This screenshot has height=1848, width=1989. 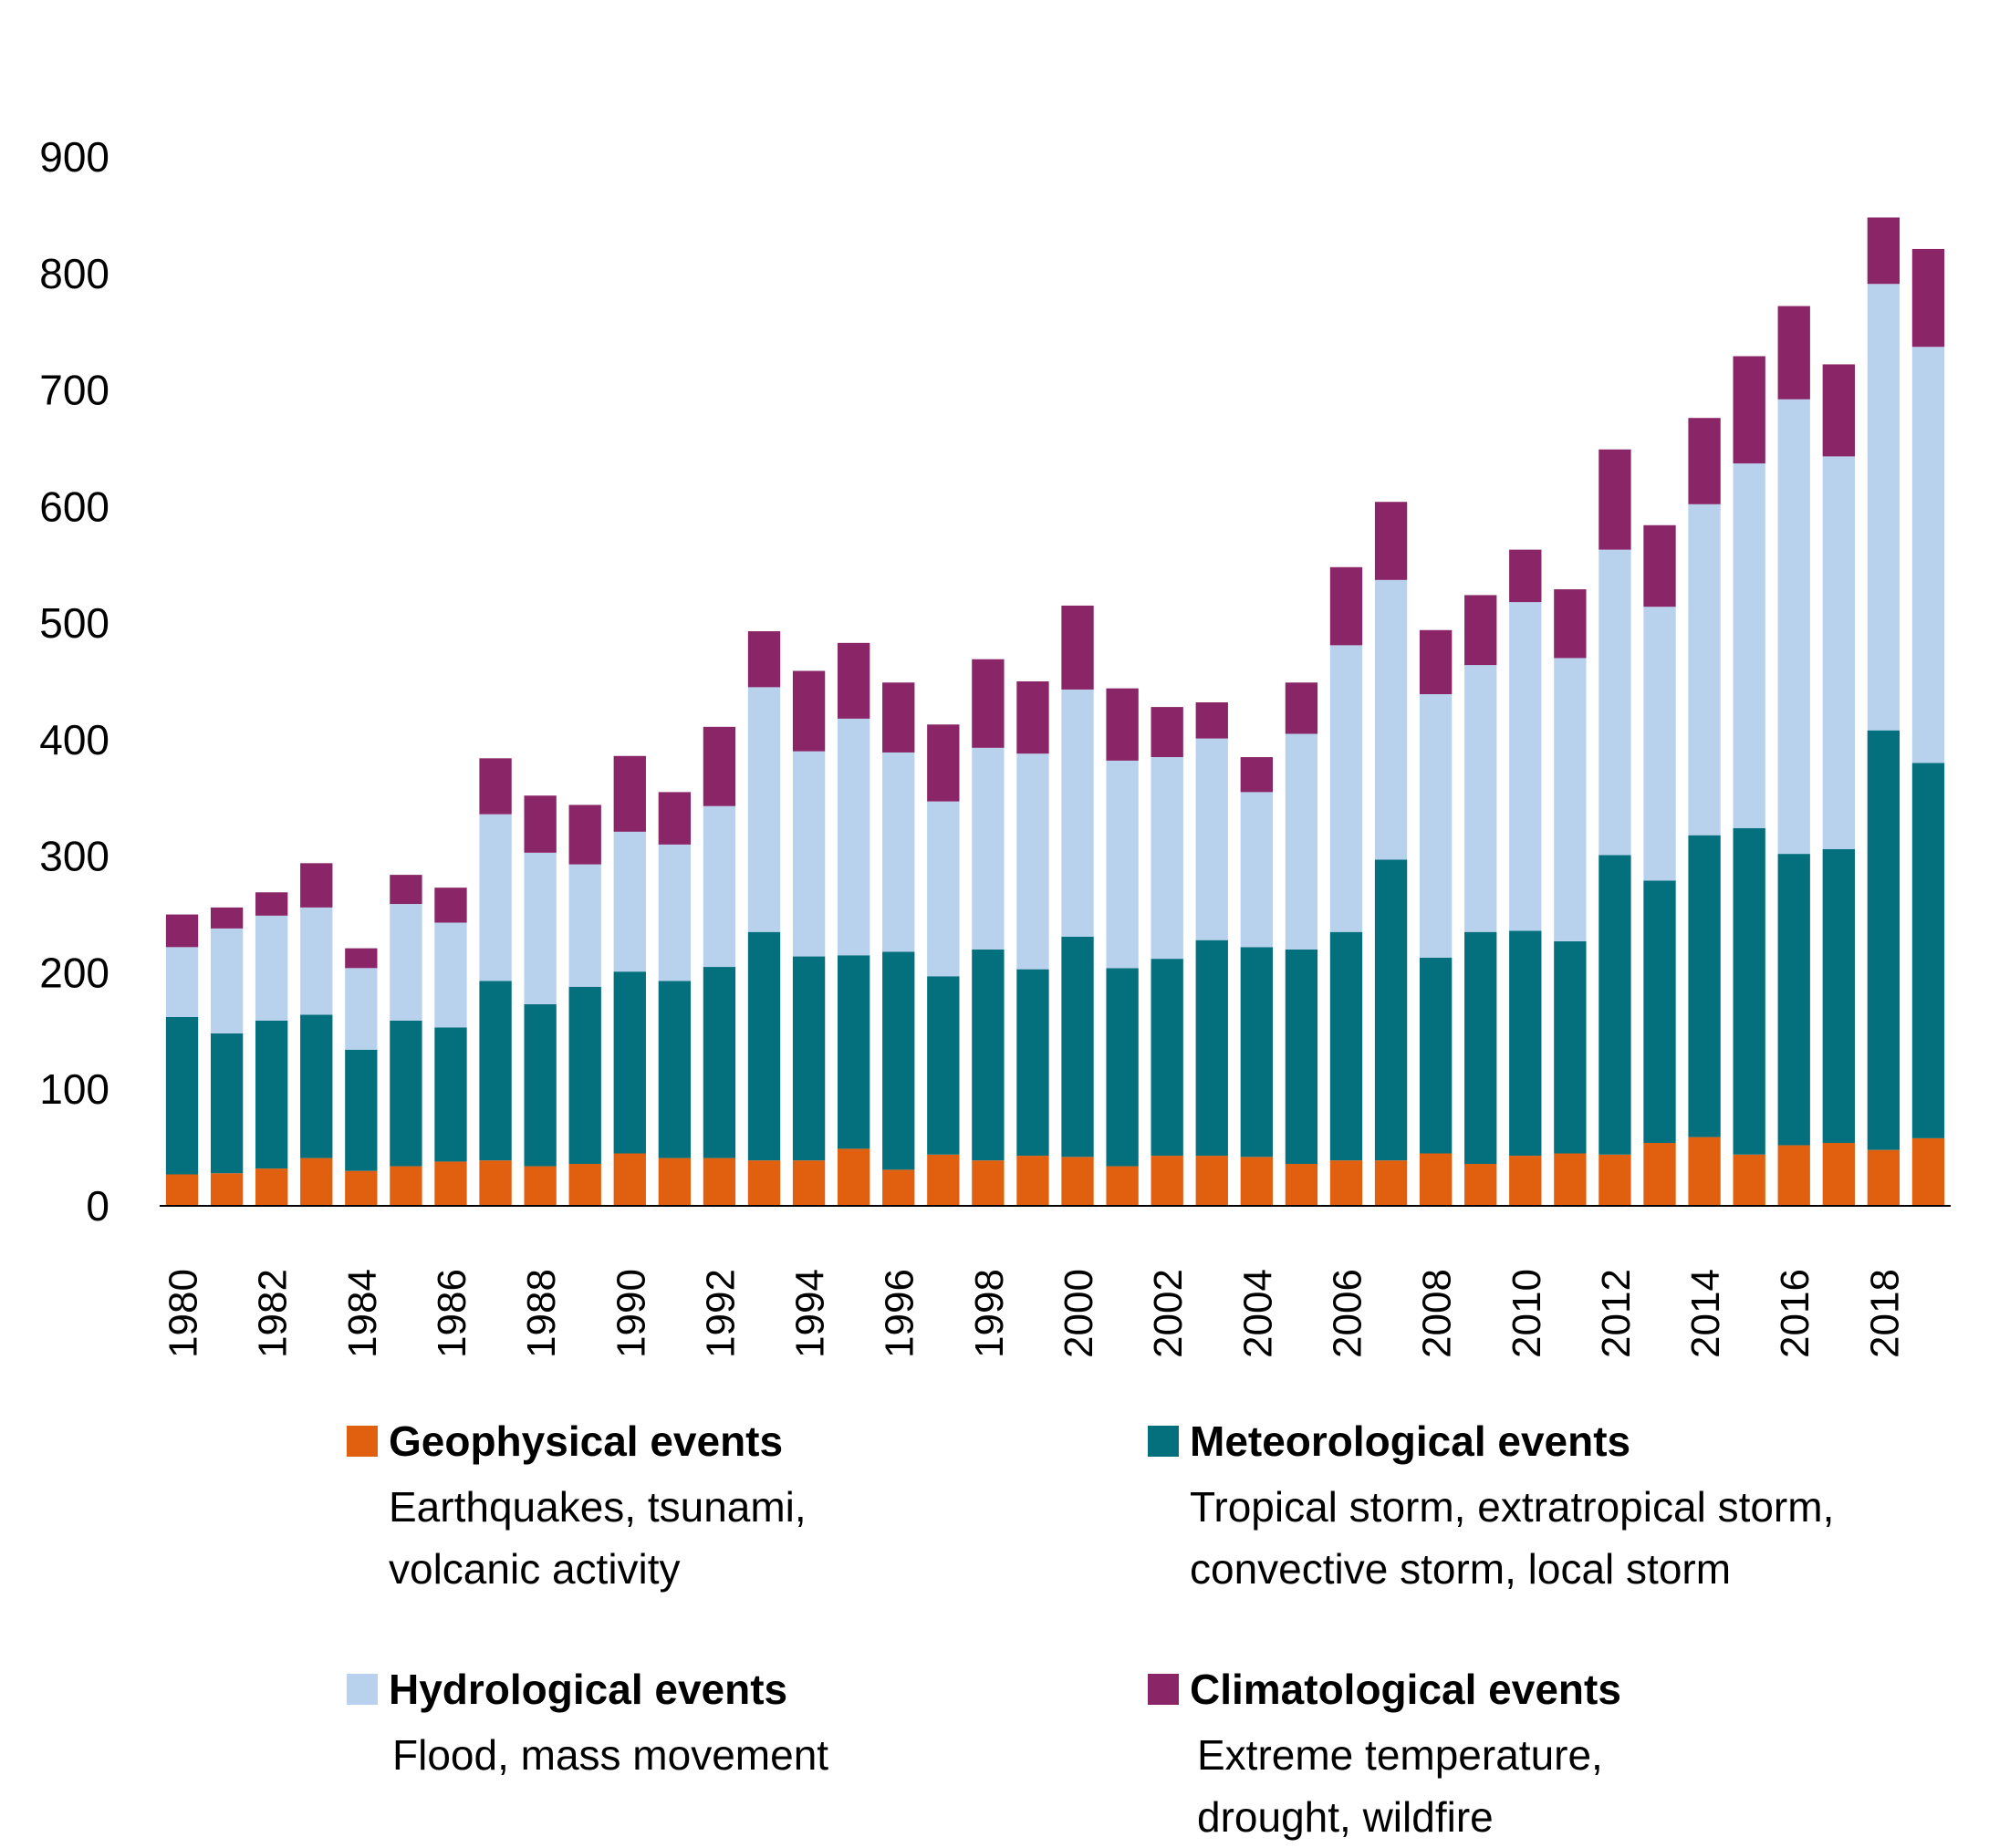 What do you see at coordinates (1168, 1313) in the screenshot?
I see `x-tick-label: 2002` at bounding box center [1168, 1313].